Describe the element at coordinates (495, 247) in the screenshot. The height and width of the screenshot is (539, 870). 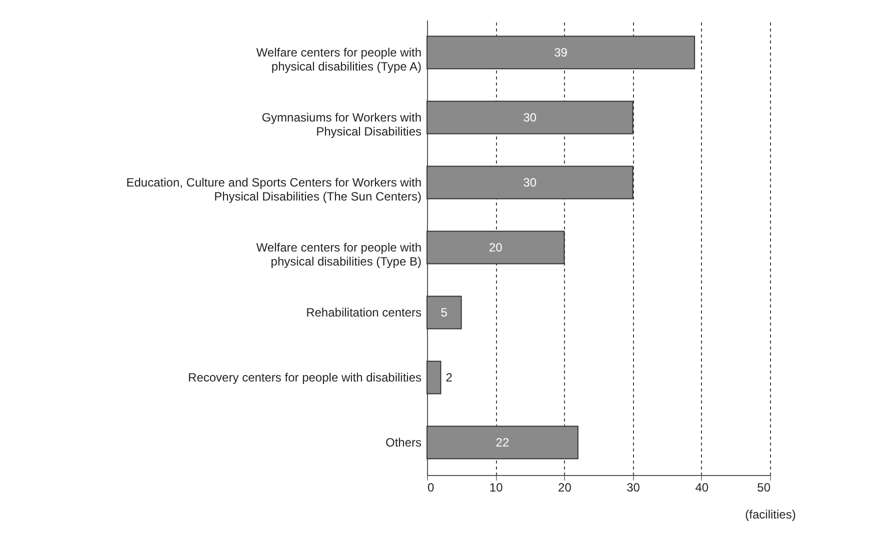
I see `data-label: 20` at that location.